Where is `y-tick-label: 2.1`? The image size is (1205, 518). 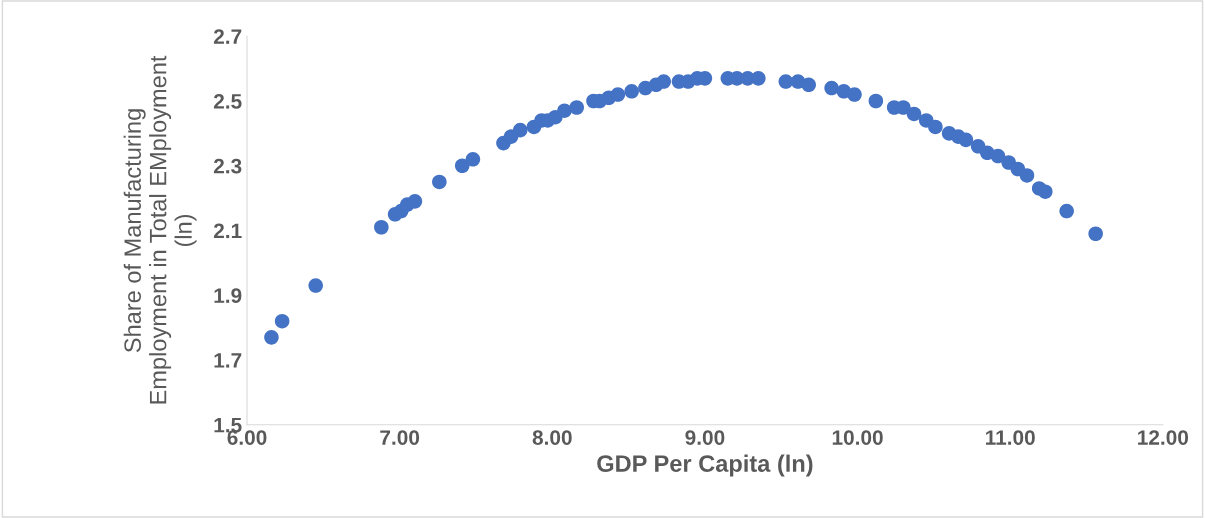 y-tick-label: 2.1 is located at coordinates (227, 231).